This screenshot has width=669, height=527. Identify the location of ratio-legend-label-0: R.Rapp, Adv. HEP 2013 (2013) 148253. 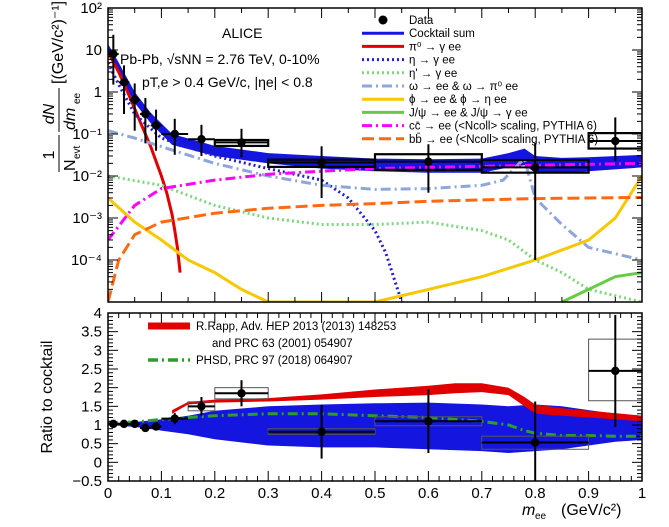
(296, 327).